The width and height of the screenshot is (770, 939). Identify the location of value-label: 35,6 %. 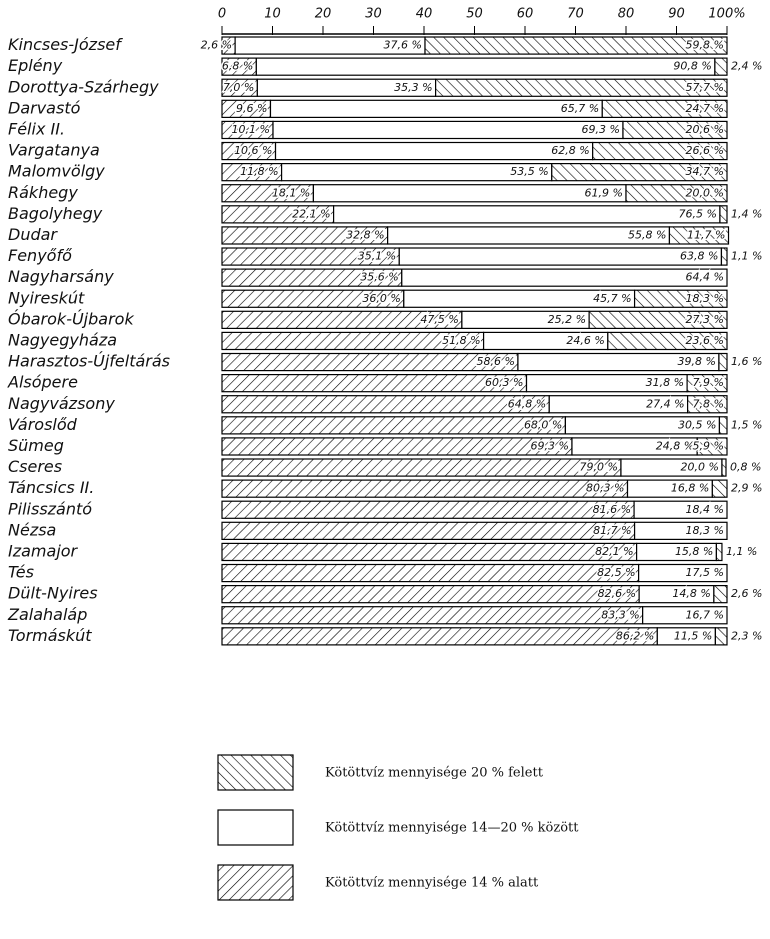
(379, 277).